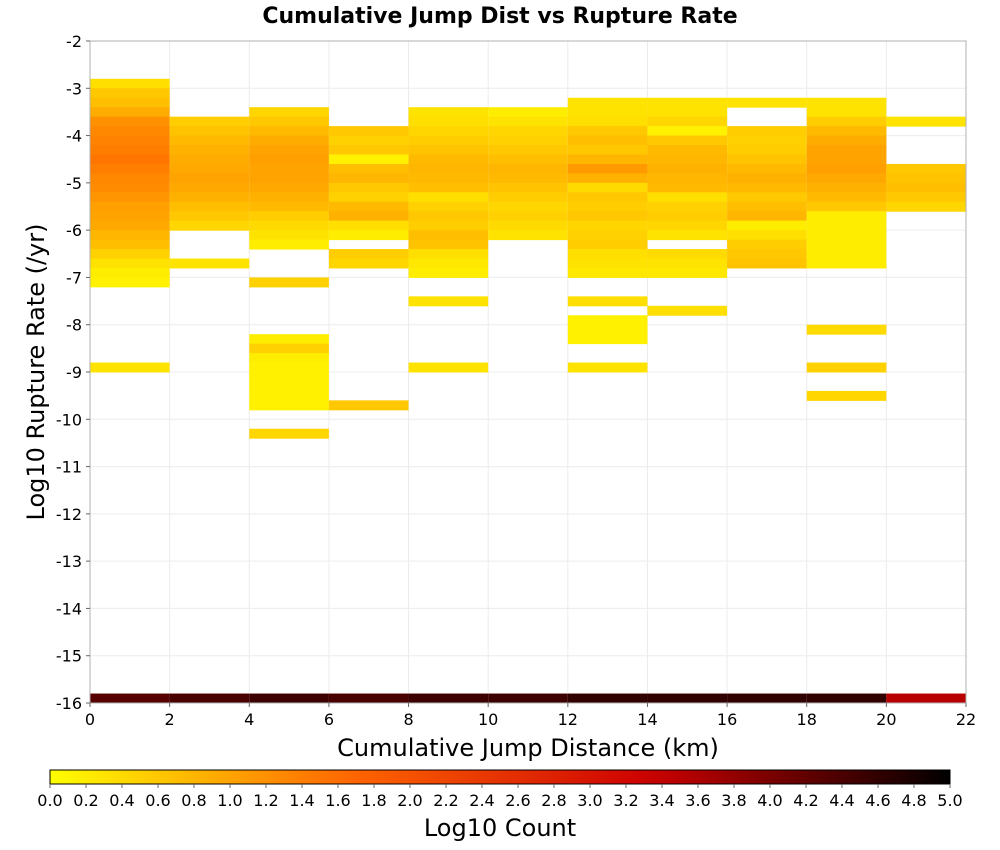  What do you see at coordinates (886, 719) in the screenshot?
I see `x-tick-label: 20` at bounding box center [886, 719].